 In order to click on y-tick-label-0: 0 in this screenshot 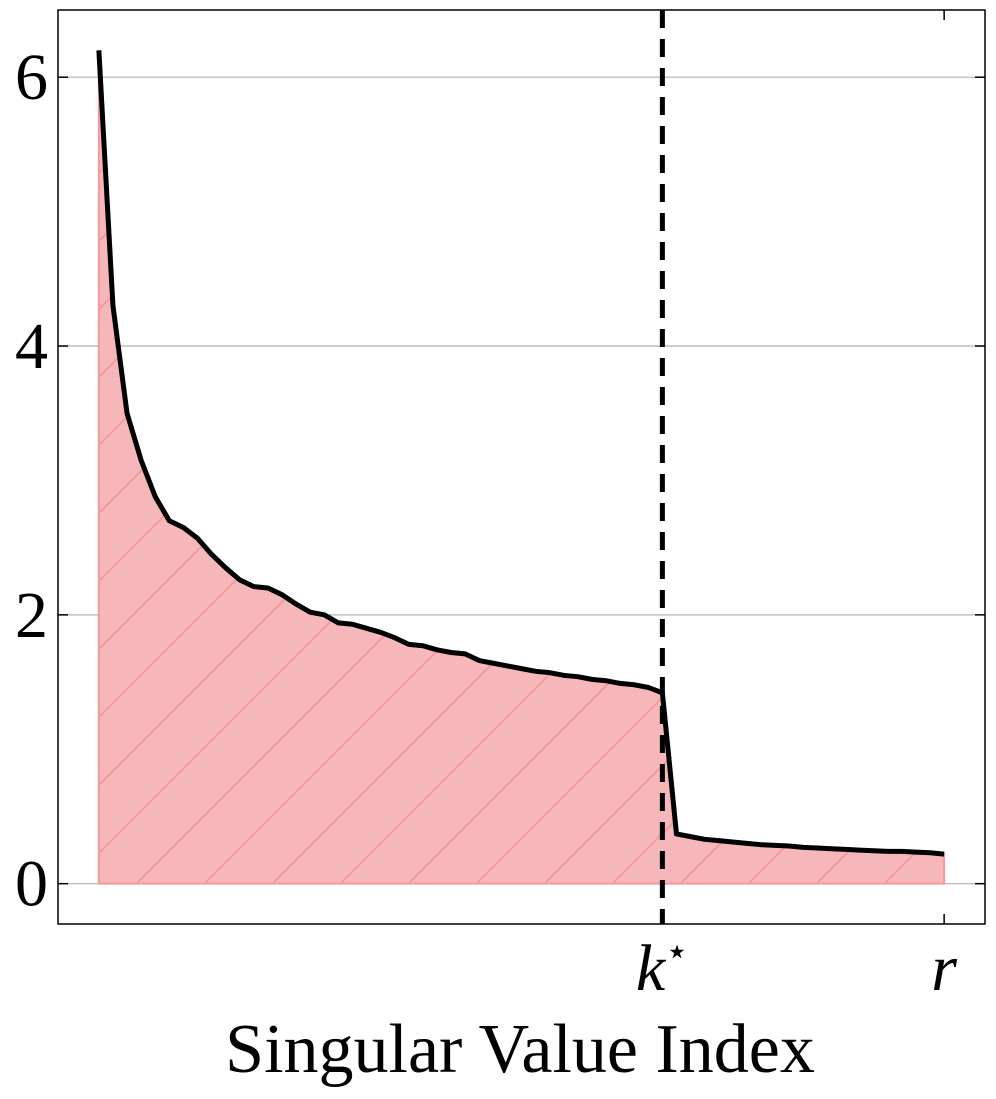, I will do `click(31, 884)`.